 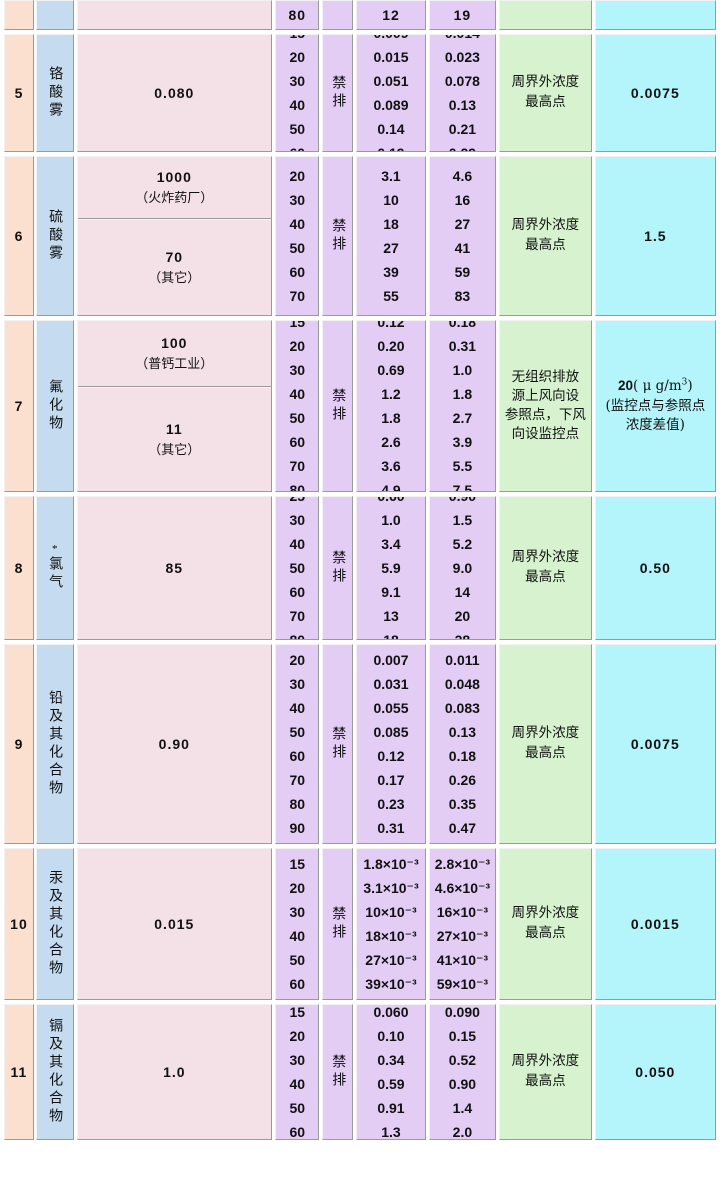 I want to click on rate-second-class-item: 13, so click(x=391, y=616).